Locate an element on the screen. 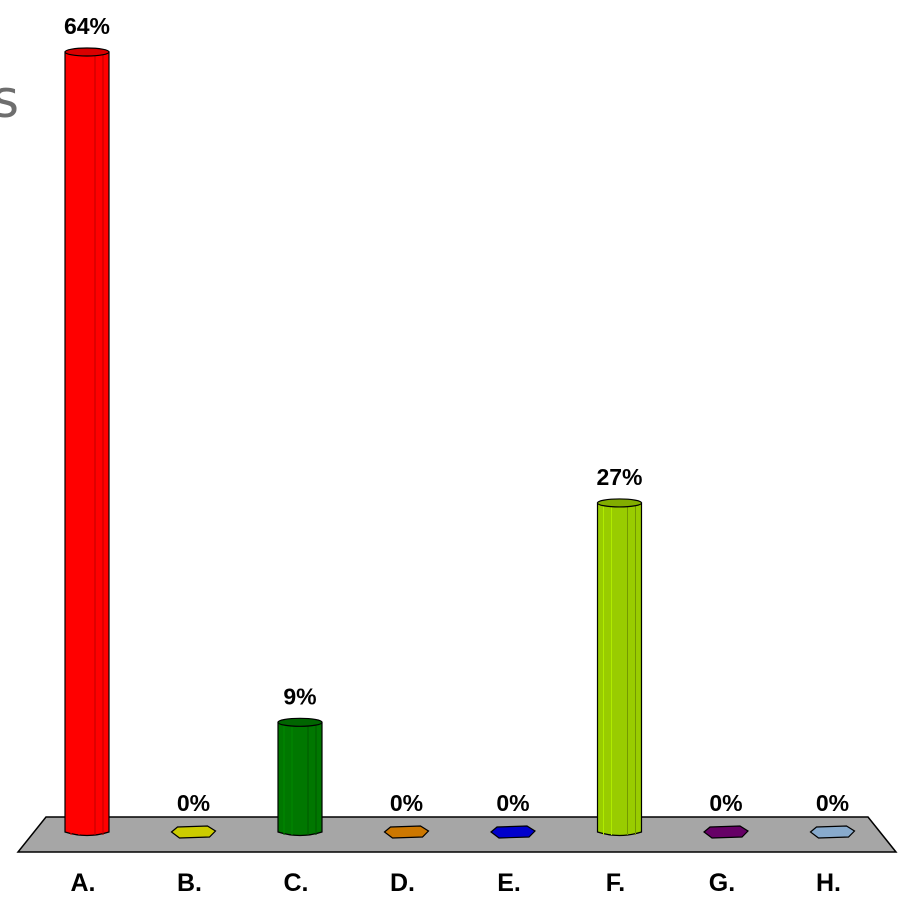 This screenshot has width=898, height=904. bar-h is located at coordinates (832, 832).